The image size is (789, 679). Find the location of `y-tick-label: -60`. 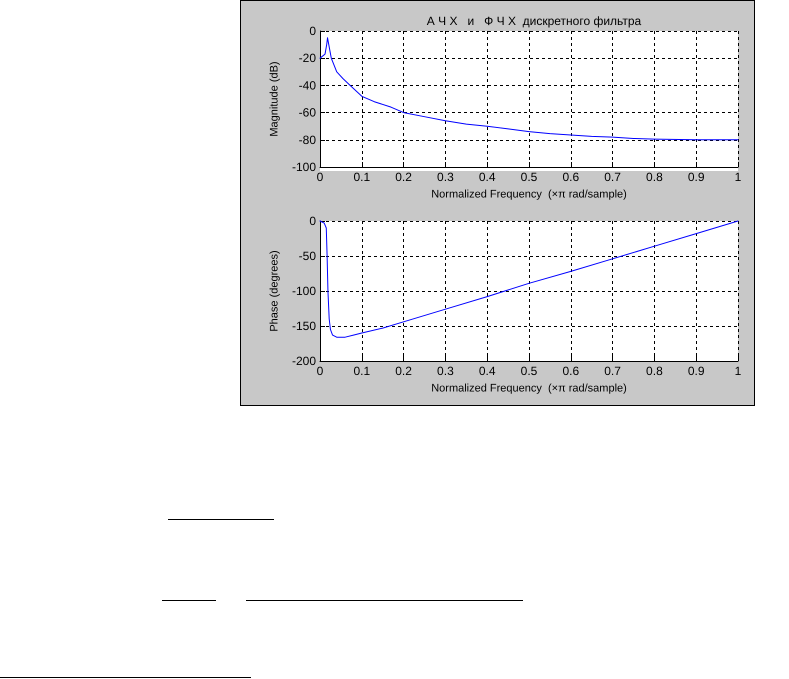

y-tick-label: -60 is located at coordinates (307, 113).